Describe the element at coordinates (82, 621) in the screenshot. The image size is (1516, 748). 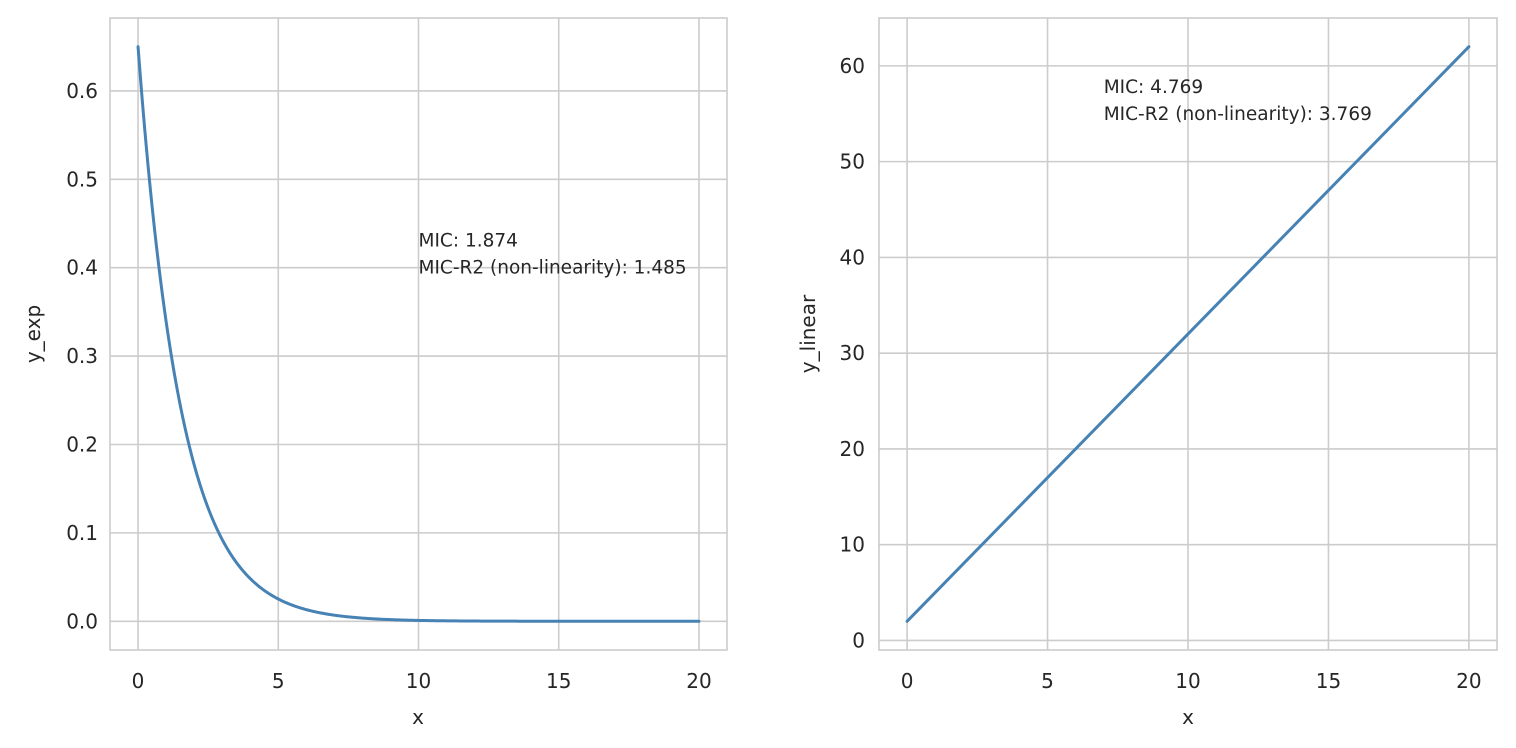
I see `left-y-tick-label: 0.0` at that location.